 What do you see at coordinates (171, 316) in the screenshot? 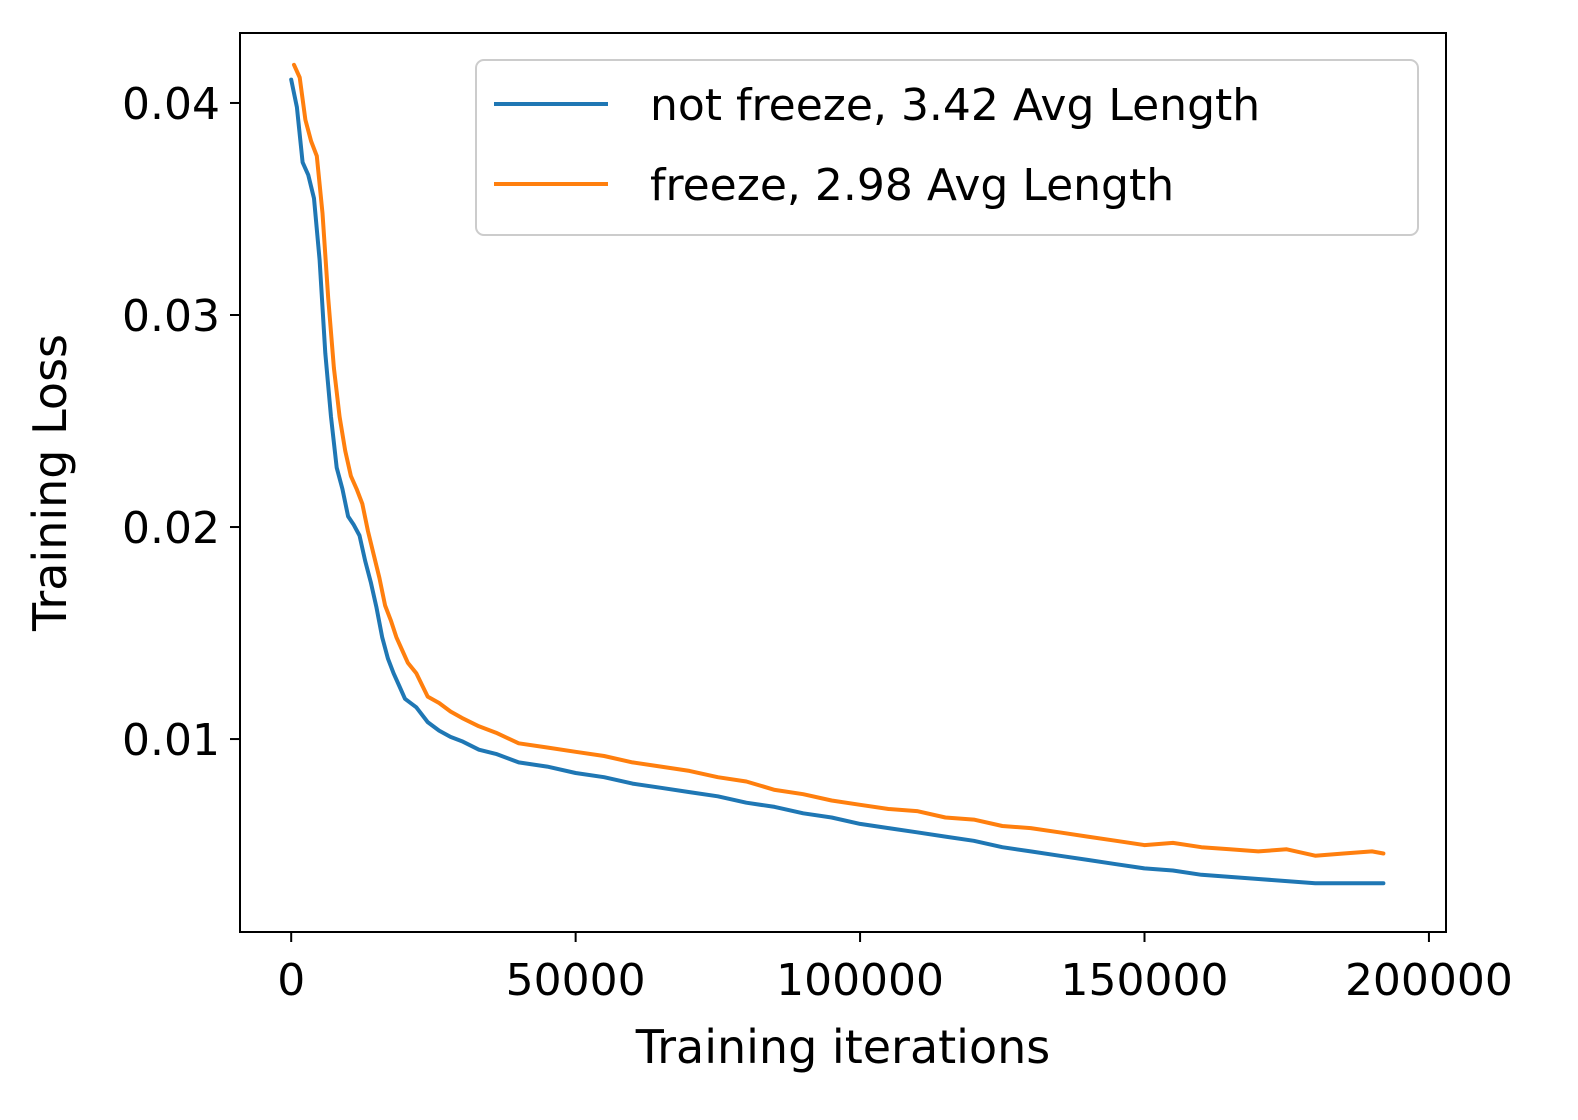
I see `y-tick-label: 0.03` at bounding box center [171, 316].